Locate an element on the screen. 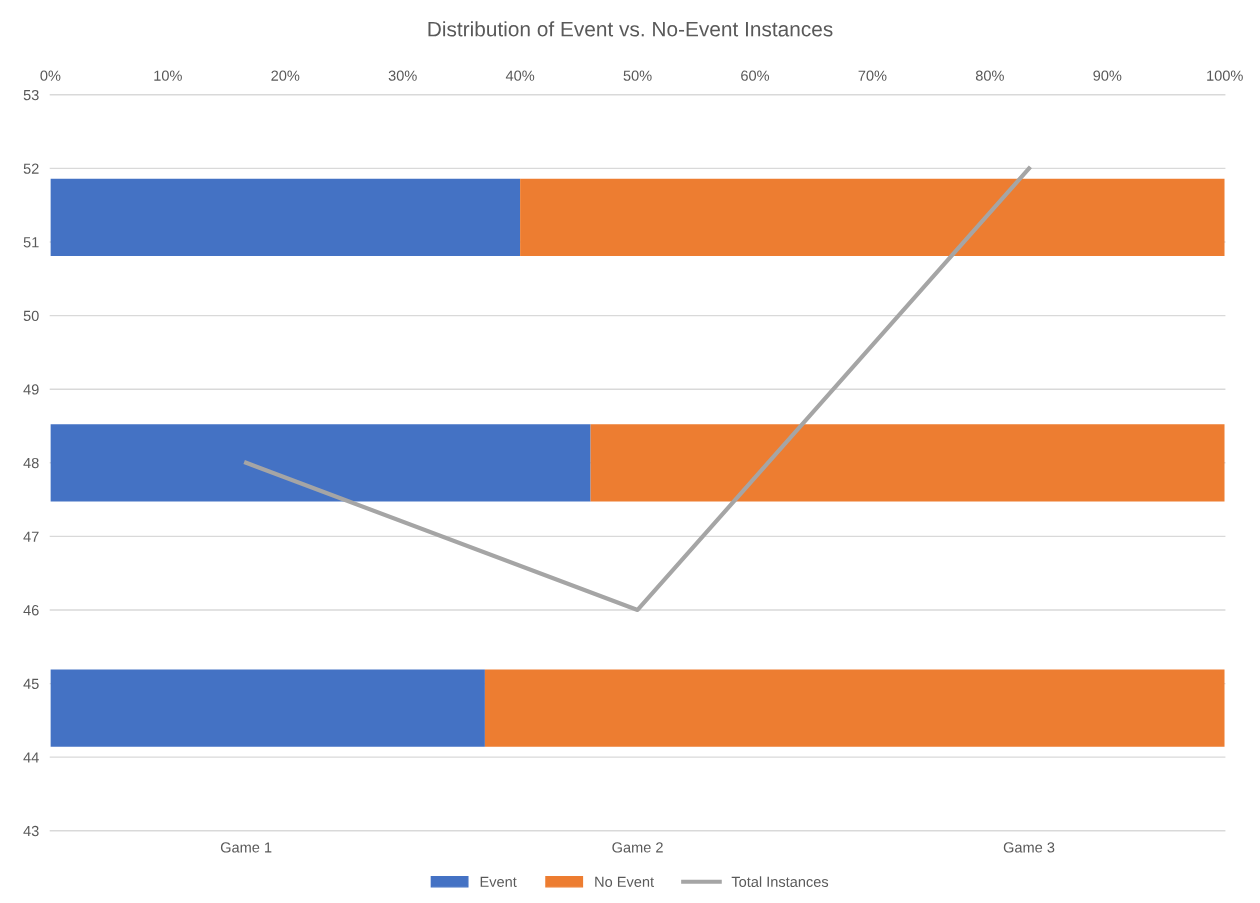  y-tick-label: 44 is located at coordinates (31, 757).